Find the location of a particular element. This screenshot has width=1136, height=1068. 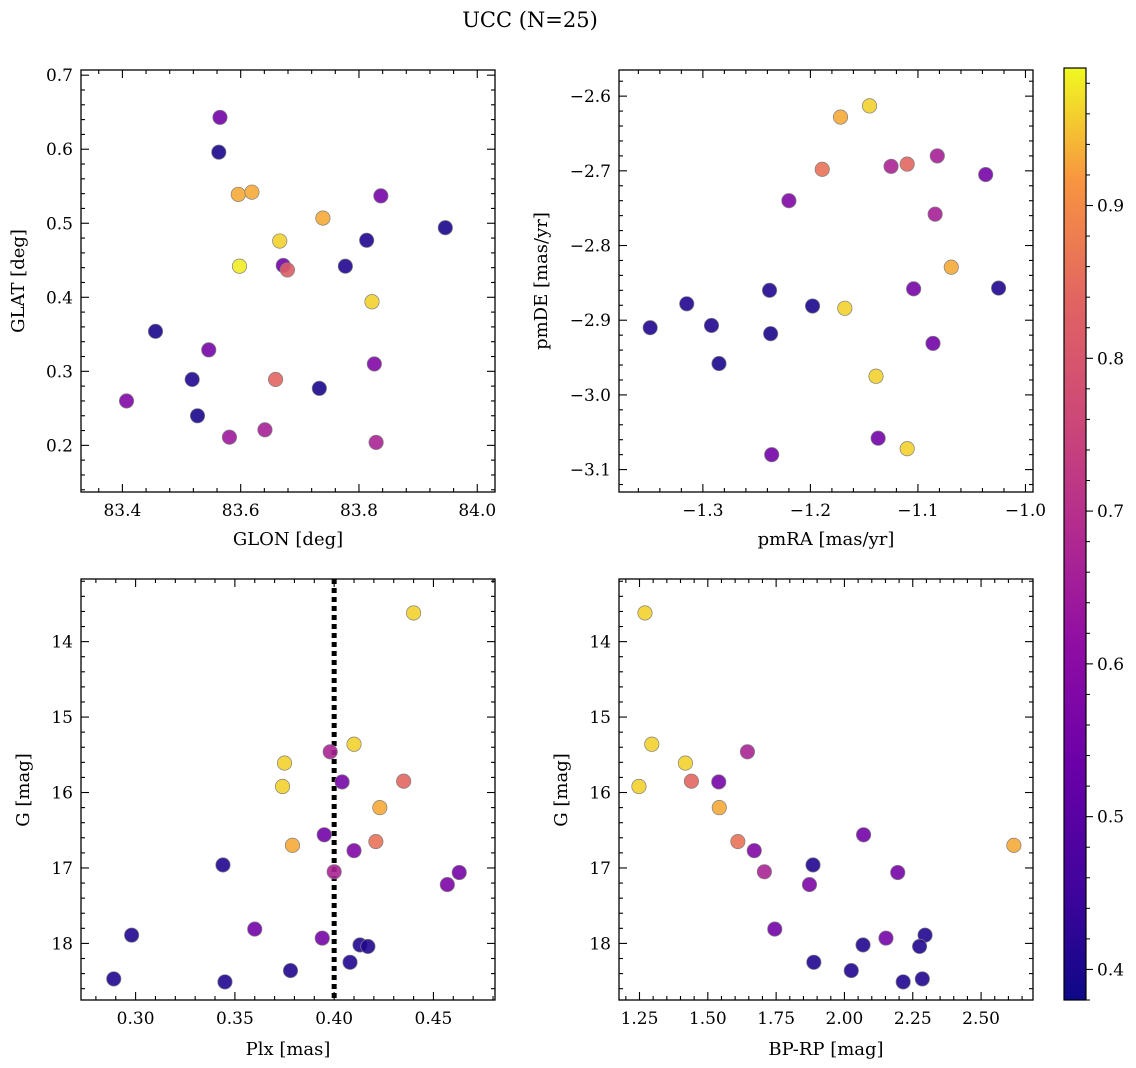

panel-pmra-pmde-xlabel: pmRA [mas/yr] is located at coordinates (826, 539).